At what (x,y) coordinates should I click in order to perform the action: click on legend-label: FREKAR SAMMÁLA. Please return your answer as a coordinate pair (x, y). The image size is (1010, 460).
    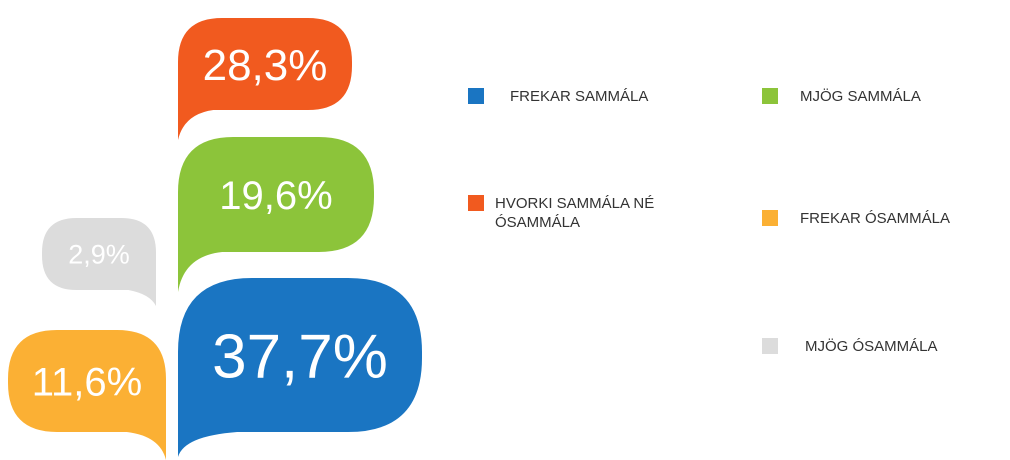
    Looking at the image, I should click on (579, 96).